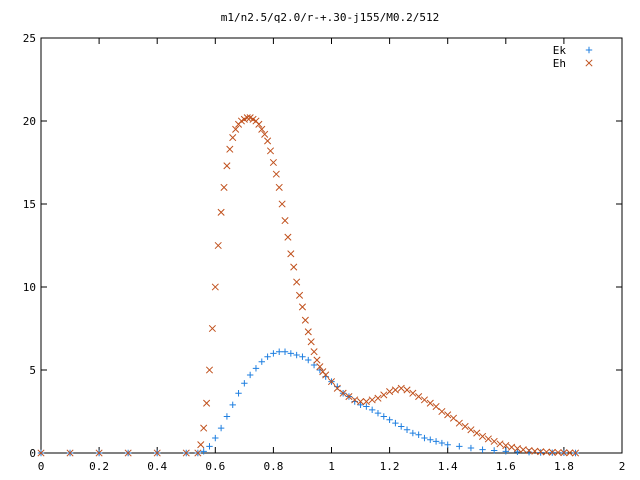  What do you see at coordinates (564, 466) in the screenshot?
I see `x-tick-label: 1.8` at bounding box center [564, 466].